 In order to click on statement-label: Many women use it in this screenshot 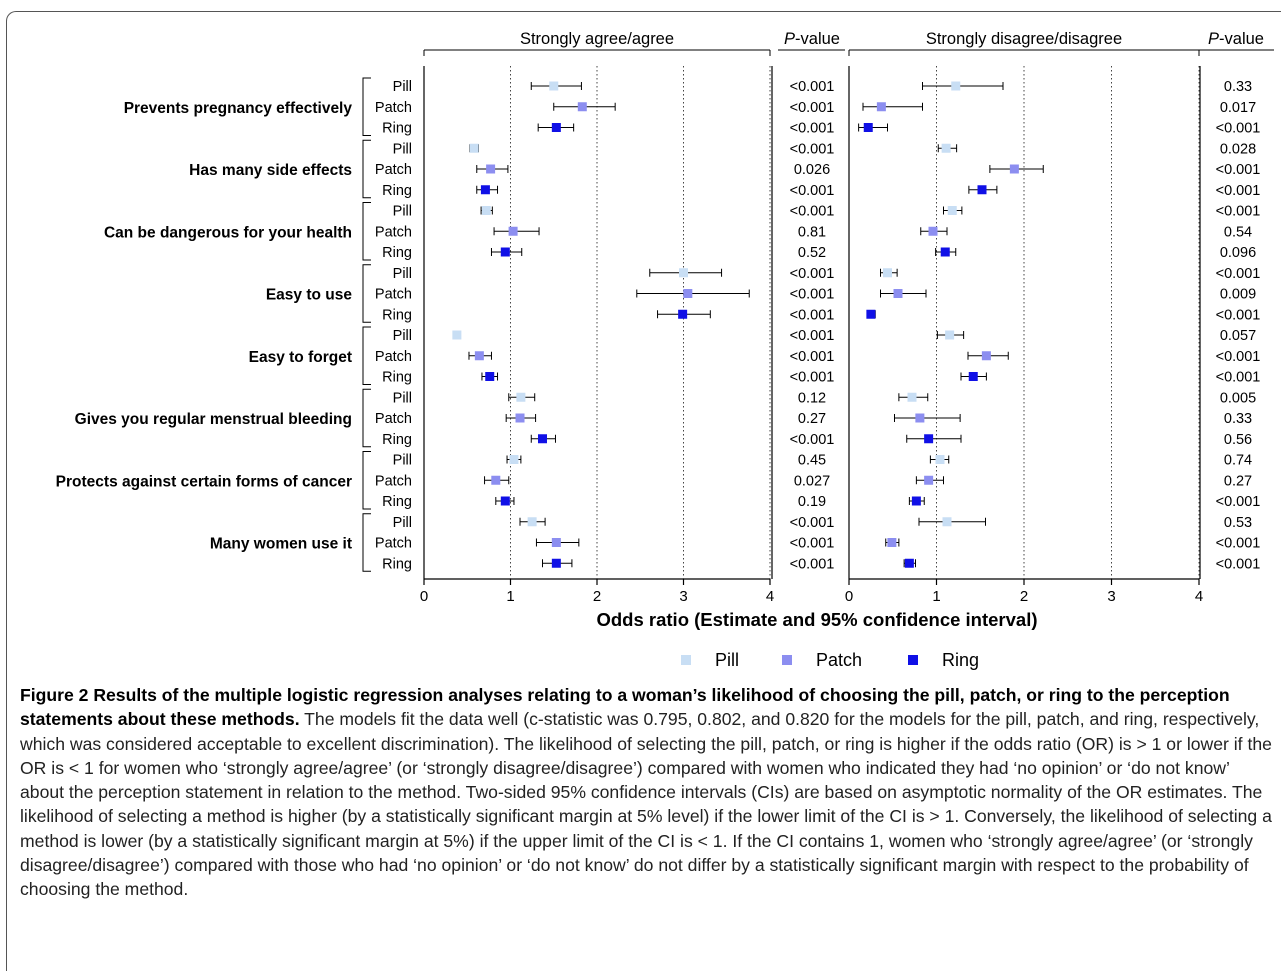, I will do `click(281, 544)`.